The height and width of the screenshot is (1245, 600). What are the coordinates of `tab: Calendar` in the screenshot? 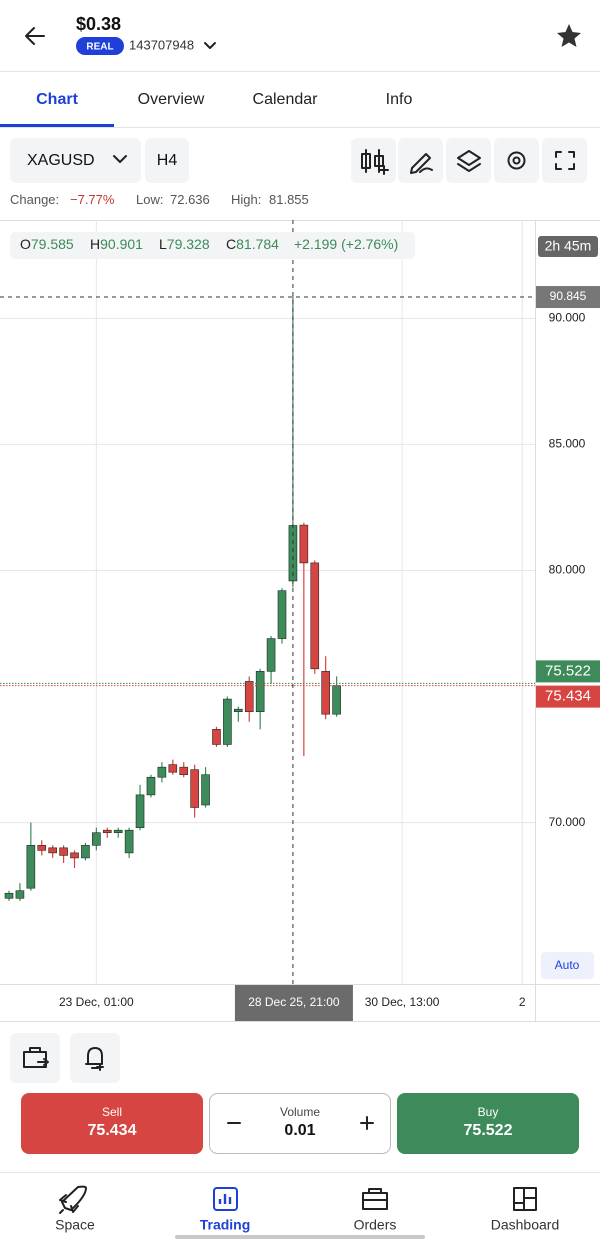 It's located at (286, 99).